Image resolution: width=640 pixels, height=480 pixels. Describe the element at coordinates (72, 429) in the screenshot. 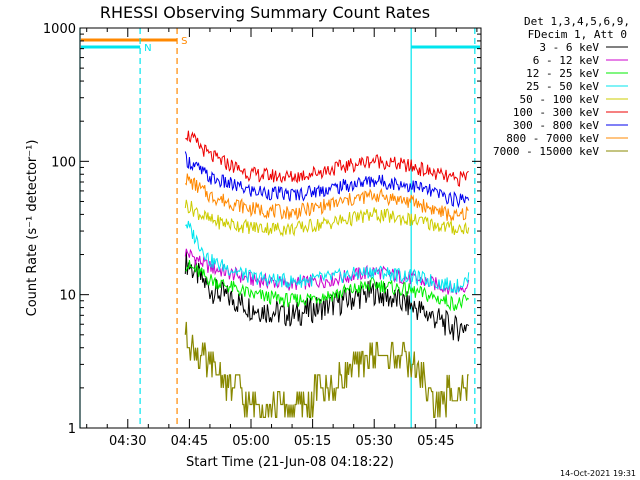

I see `y-tick-label: 1` at that location.